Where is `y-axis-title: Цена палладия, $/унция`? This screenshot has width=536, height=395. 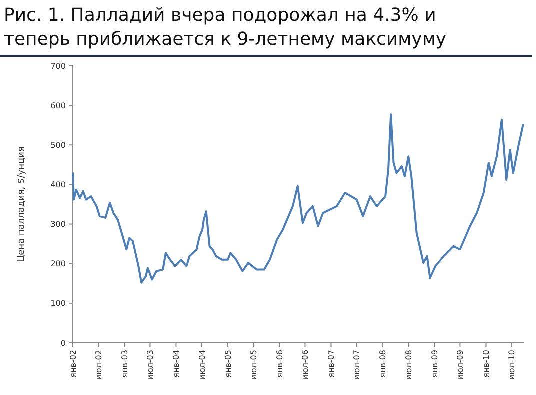 y-axis-title: Цена палладия, $/унция is located at coordinates (22, 204).